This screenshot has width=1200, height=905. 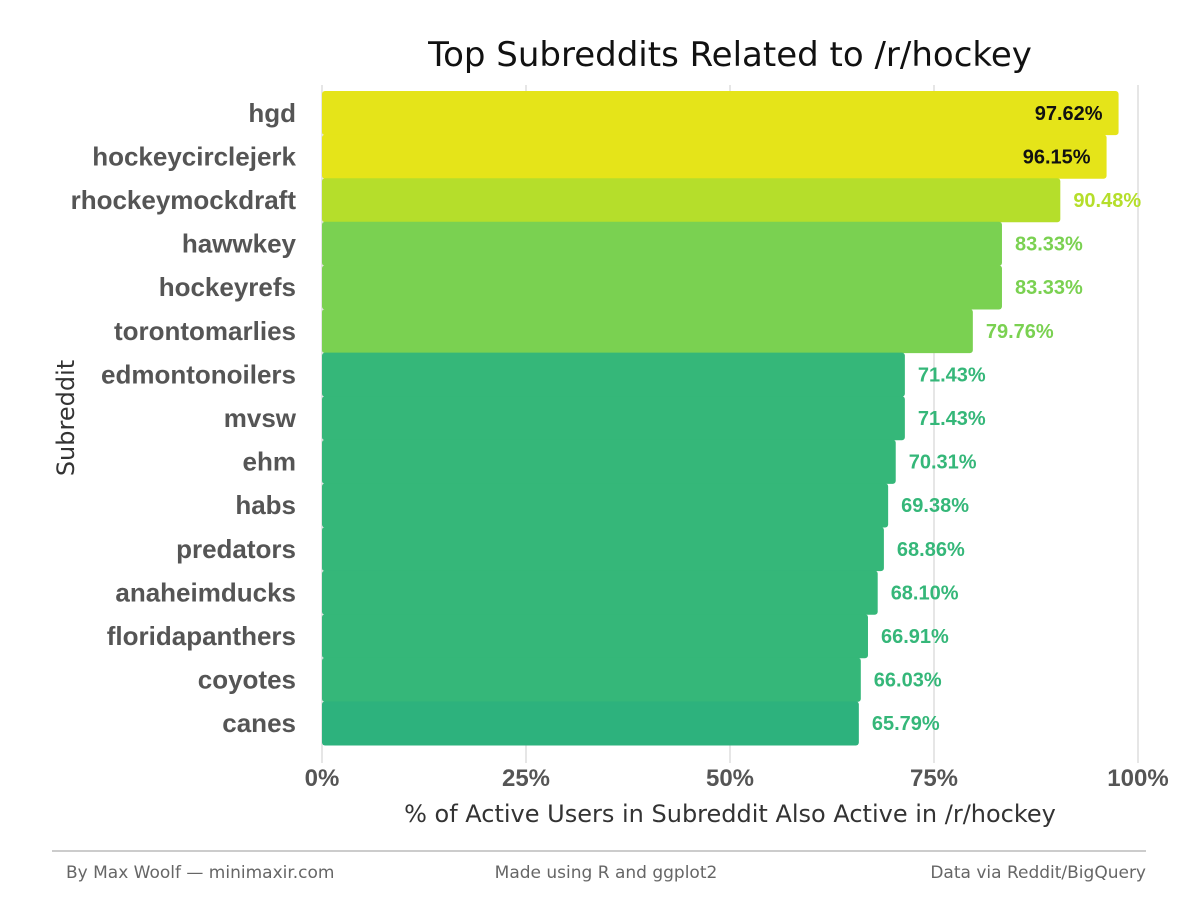 I want to click on category-label: canes, so click(x=259, y=723).